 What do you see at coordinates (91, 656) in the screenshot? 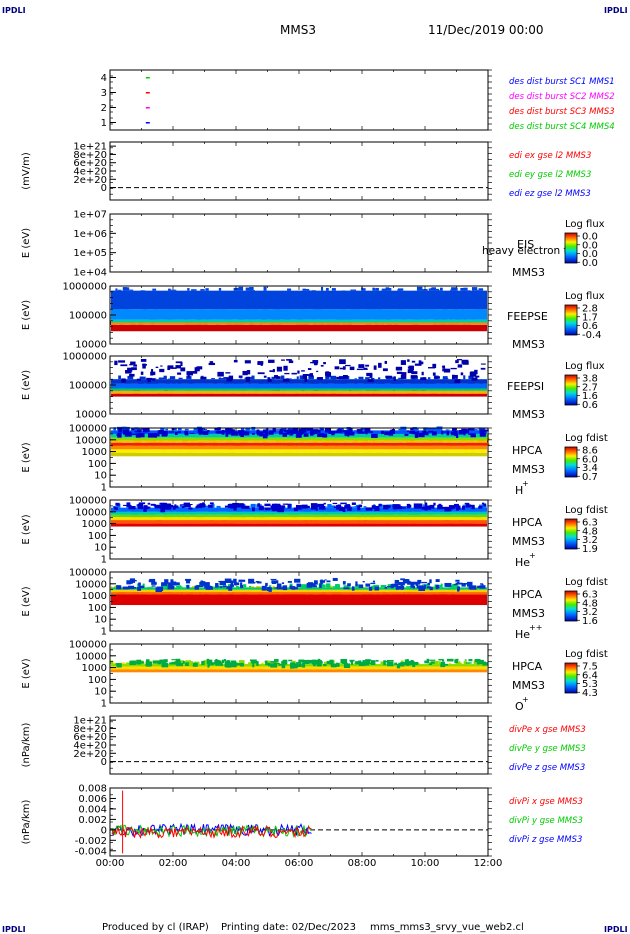
I see `y-tick-label: 10000` at bounding box center [91, 656].